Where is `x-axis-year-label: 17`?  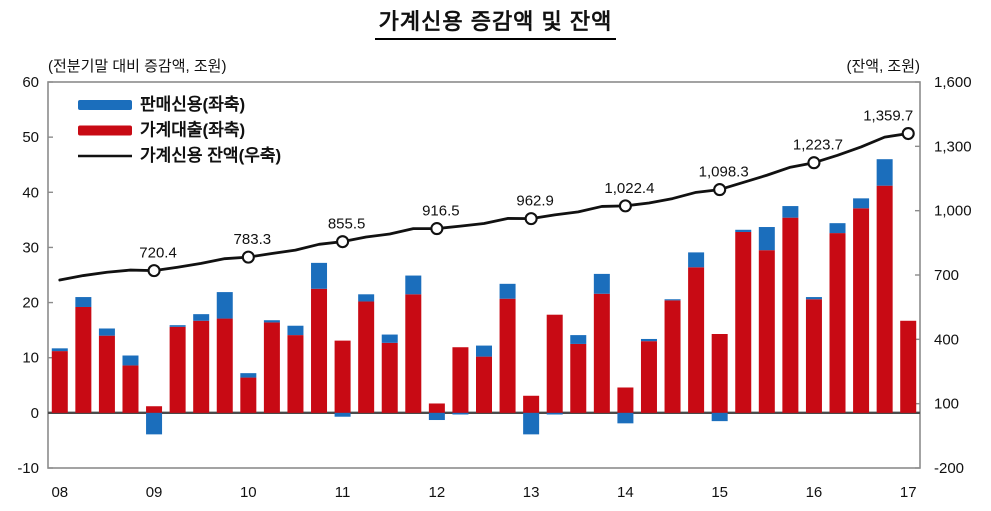 x-axis-year-label: 17 is located at coordinates (908, 492).